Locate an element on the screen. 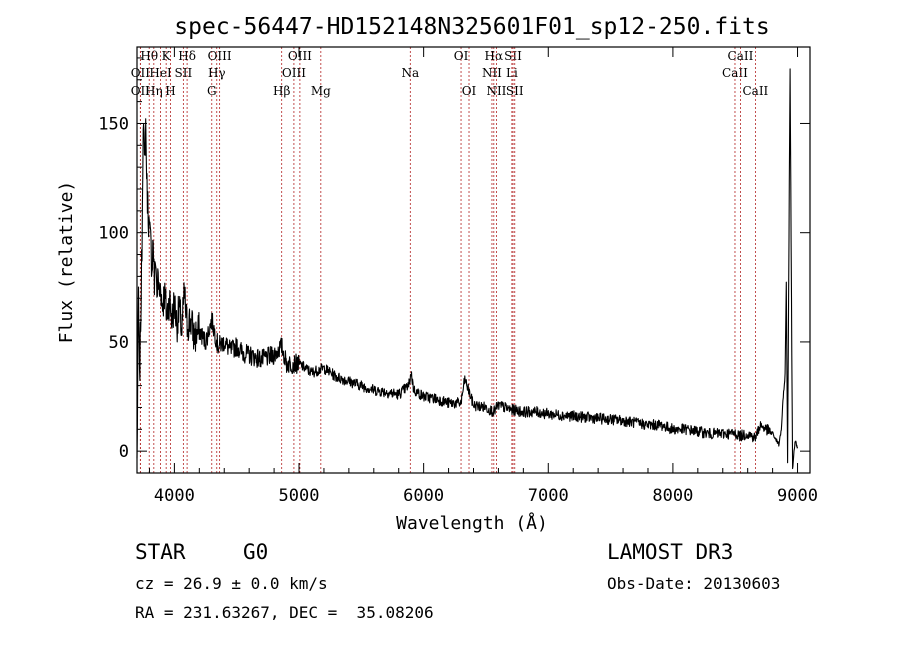  x-tick-label-3: 7000 is located at coordinates (548, 496).